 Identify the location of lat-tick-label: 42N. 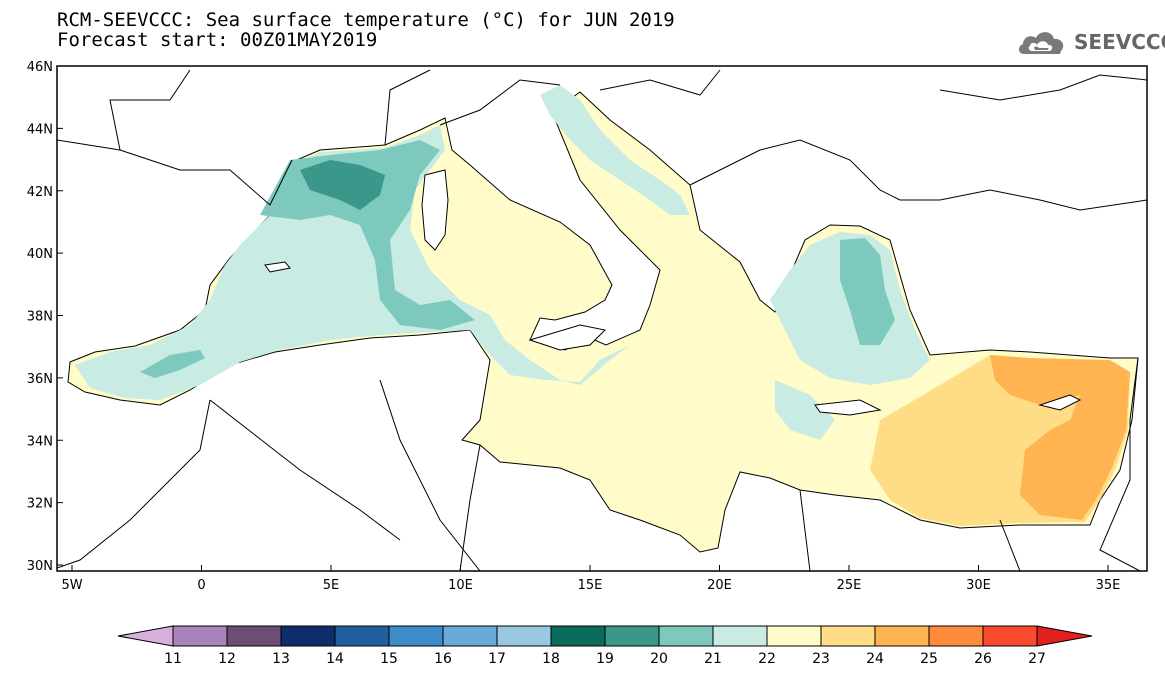
(40, 192).